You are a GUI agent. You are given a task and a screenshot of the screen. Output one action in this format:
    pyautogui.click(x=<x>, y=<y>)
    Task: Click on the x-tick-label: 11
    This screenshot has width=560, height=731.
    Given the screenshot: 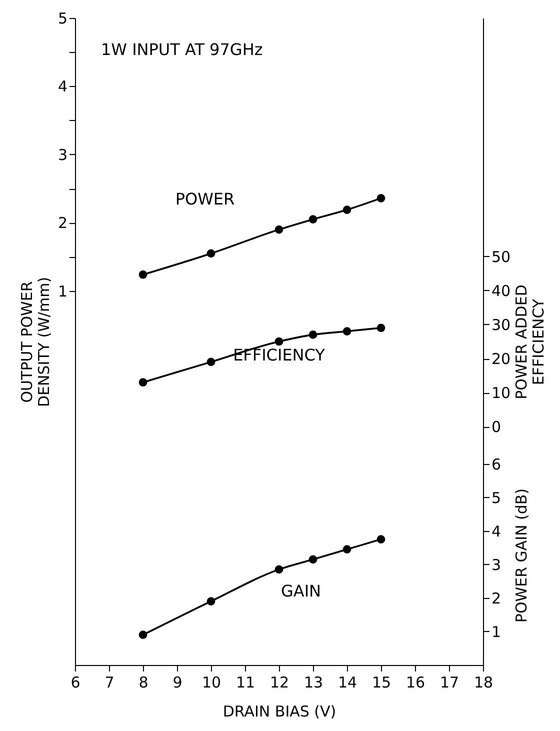 What is the action you would take?
    pyautogui.click(x=246, y=683)
    